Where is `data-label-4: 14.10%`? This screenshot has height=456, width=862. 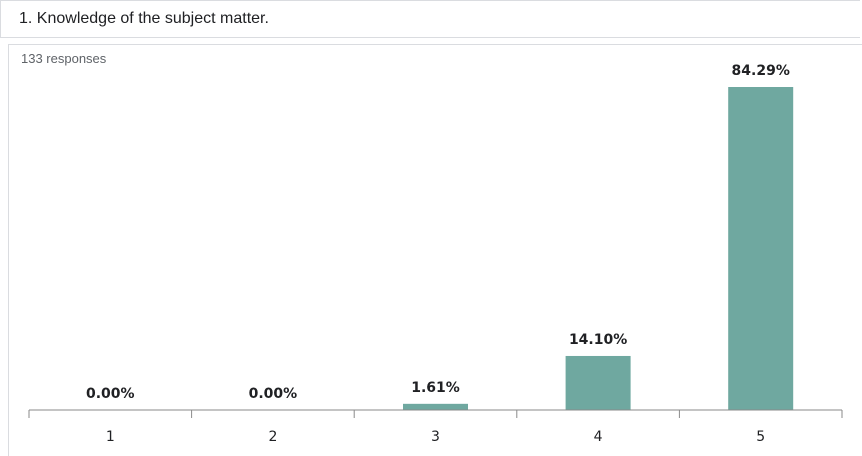
data-label-4: 14.10% is located at coordinates (598, 340).